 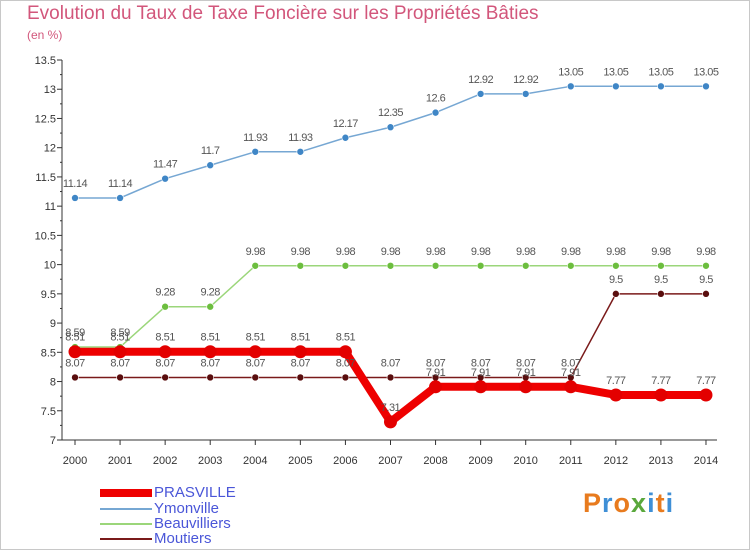 What do you see at coordinates (168, 492) in the screenshot?
I see `legend-item-prasville: PRASVILLE` at bounding box center [168, 492].